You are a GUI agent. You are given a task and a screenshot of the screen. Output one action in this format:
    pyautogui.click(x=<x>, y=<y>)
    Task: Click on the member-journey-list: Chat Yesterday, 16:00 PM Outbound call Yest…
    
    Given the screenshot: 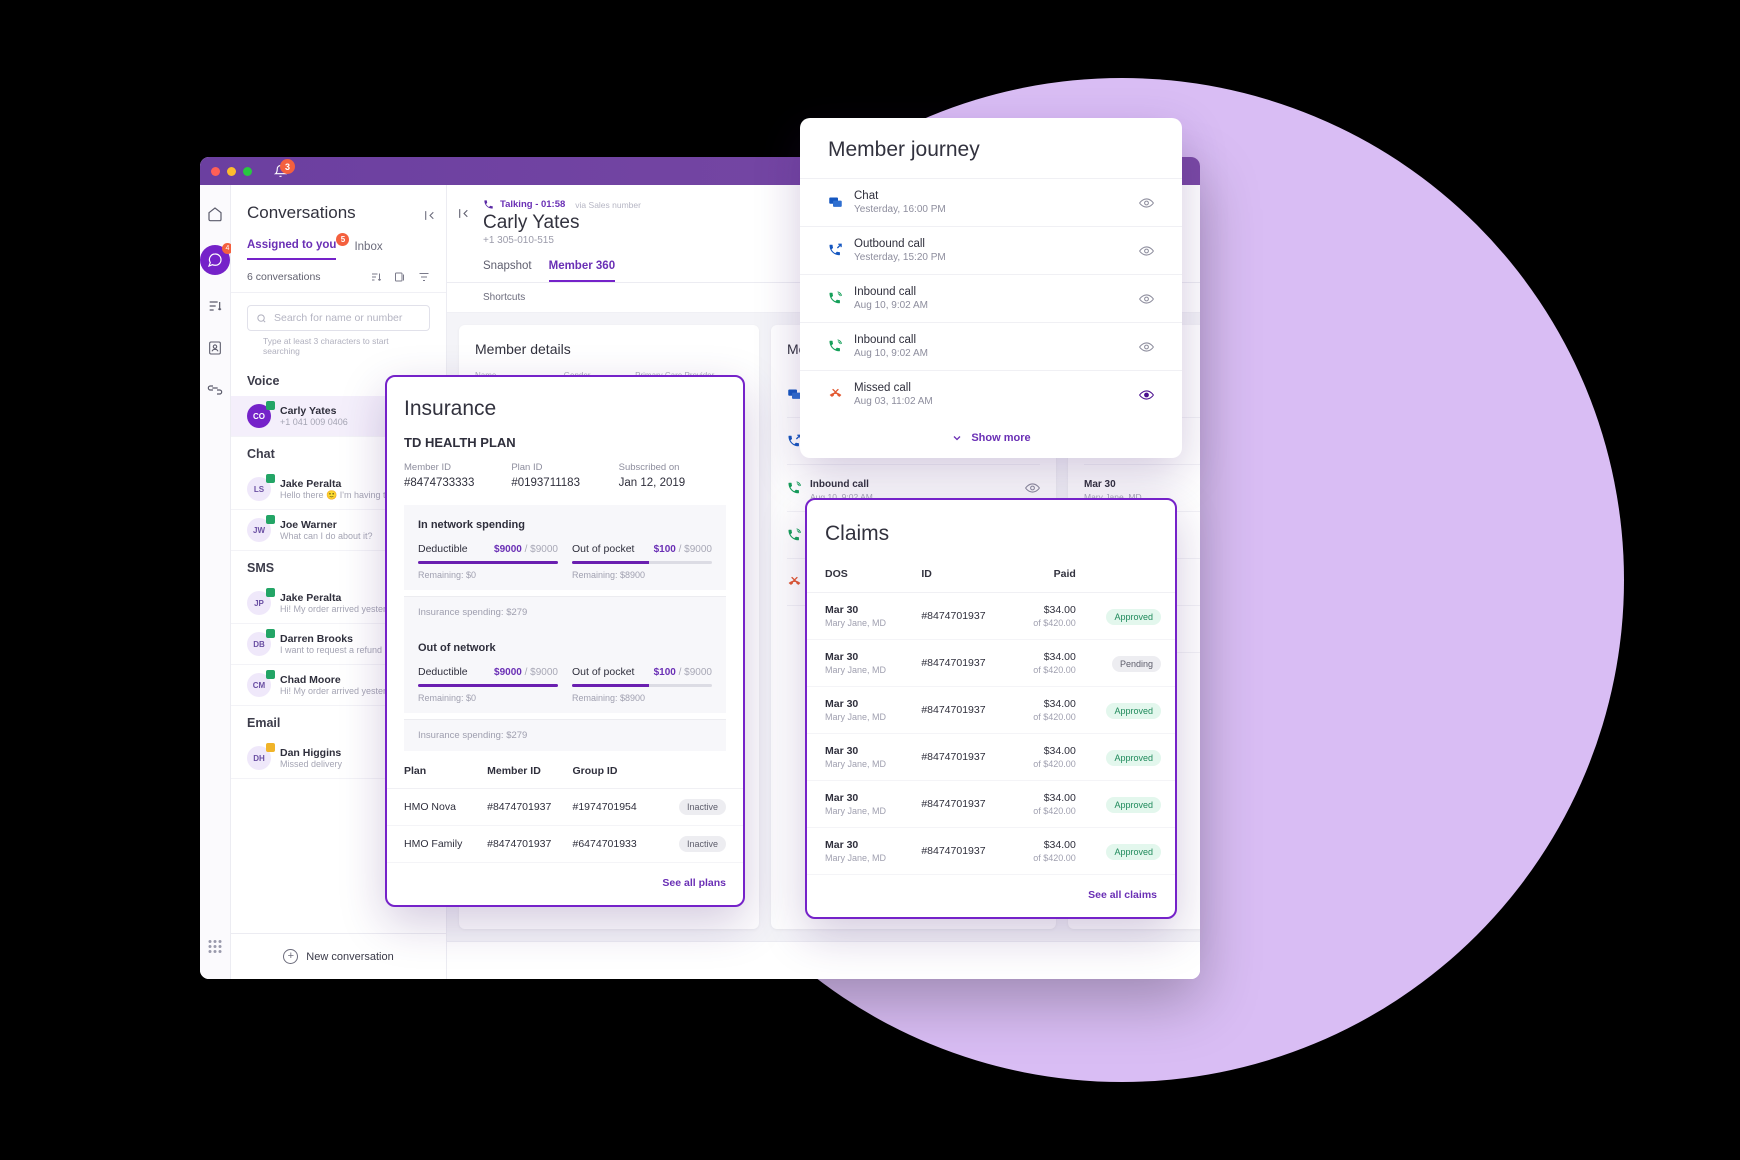 What is the action you would take?
    pyautogui.click(x=991, y=298)
    